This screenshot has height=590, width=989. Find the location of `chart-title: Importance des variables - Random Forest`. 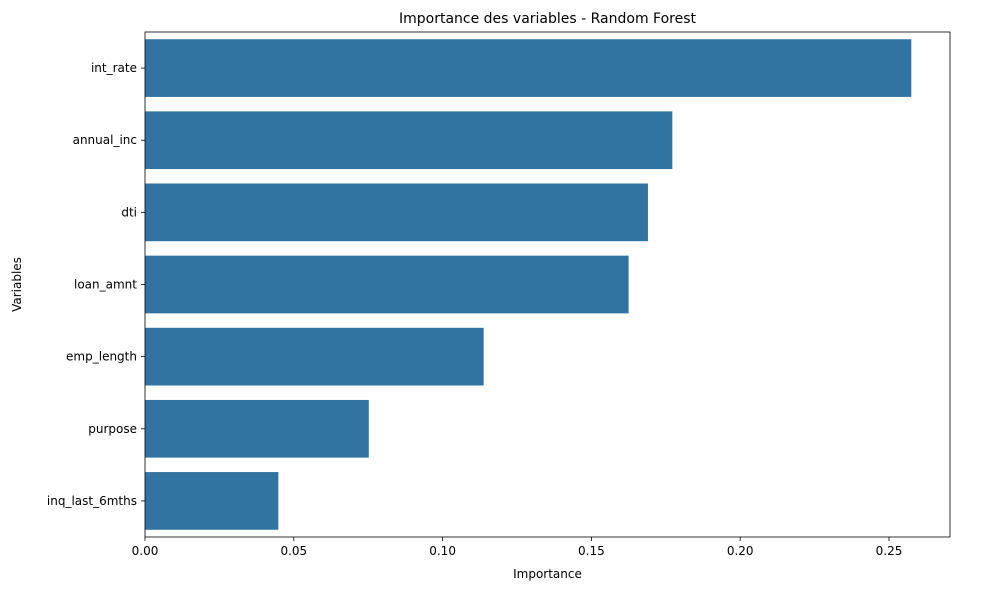

chart-title: Importance des variables - Random Forest is located at coordinates (548, 19).